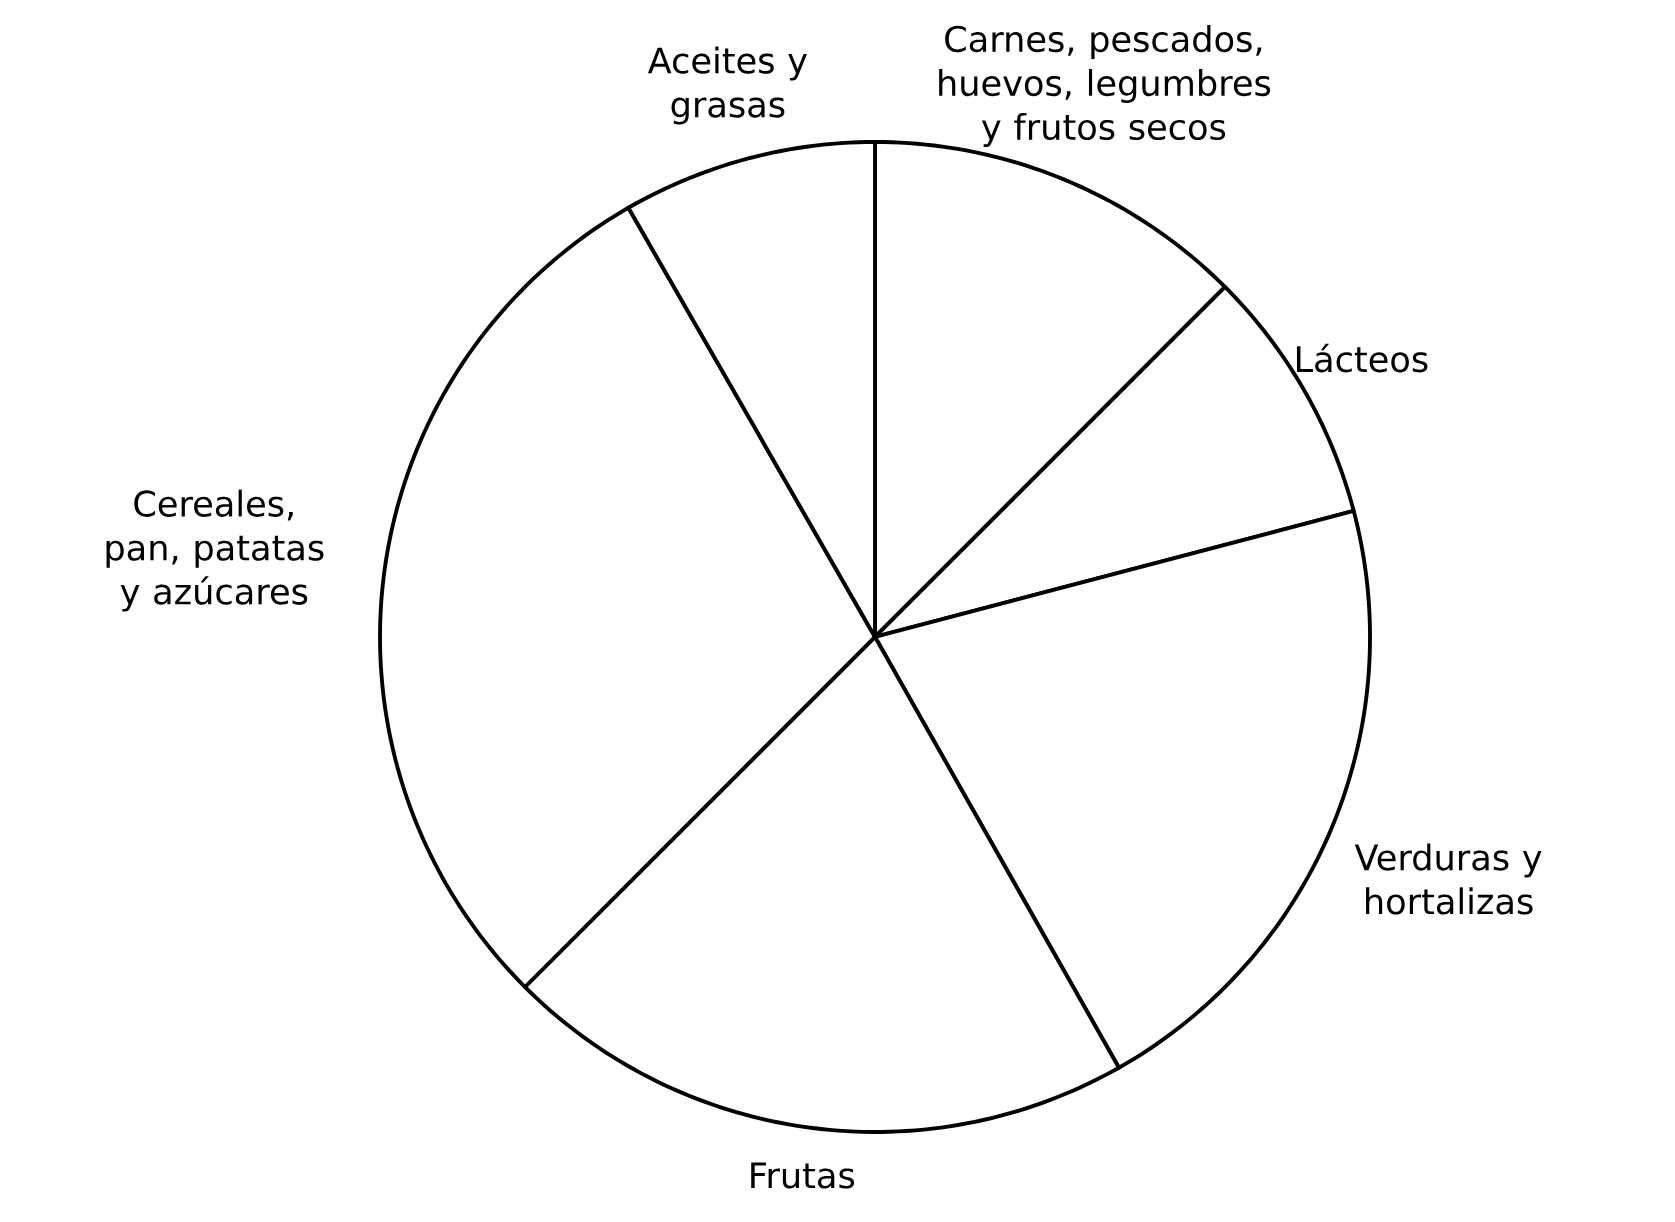 Image resolution: width=1675 pixels, height=1222 pixels. I want to click on slice-label: Cereales, pan, patatas y azúcares, so click(215, 550).